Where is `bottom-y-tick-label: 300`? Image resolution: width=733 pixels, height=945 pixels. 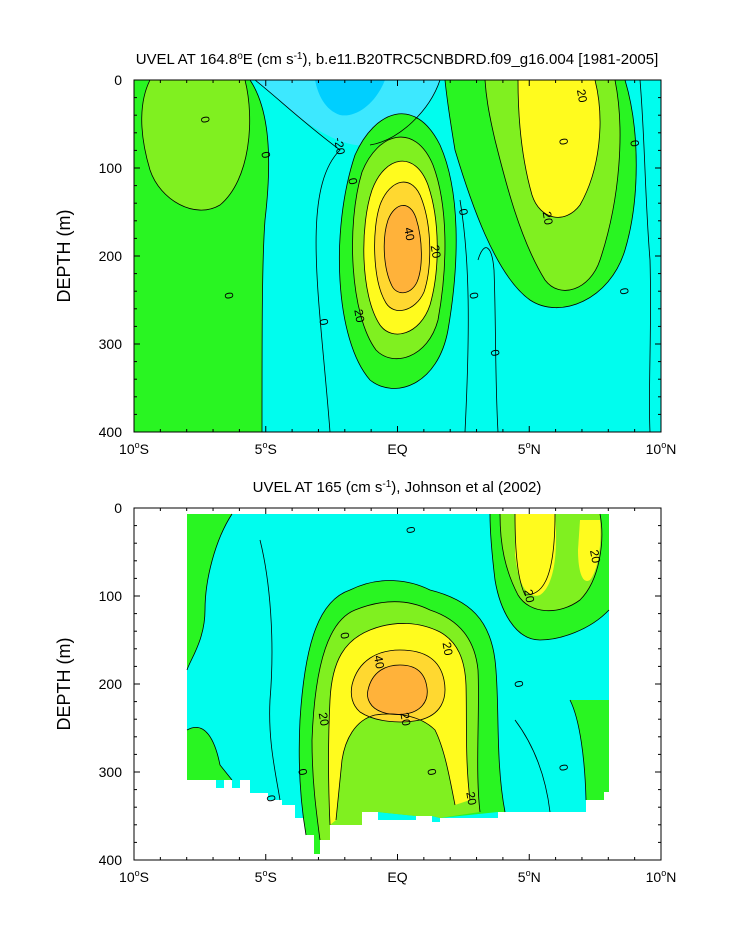 bottom-y-tick-label: 300 is located at coordinates (111, 772).